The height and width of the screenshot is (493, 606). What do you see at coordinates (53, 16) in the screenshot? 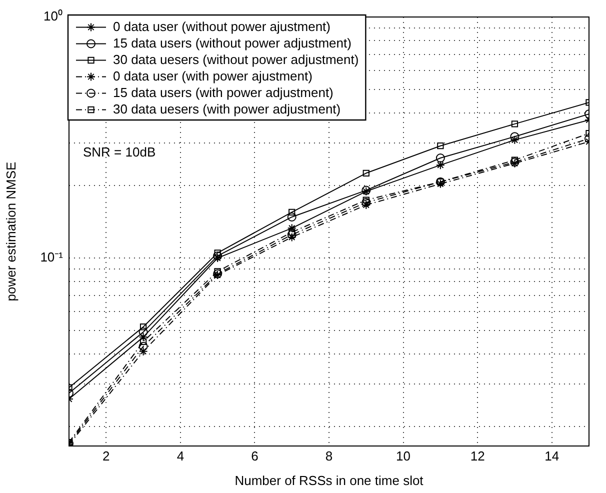
I see `y-tick-label: 10⁰` at bounding box center [53, 16].